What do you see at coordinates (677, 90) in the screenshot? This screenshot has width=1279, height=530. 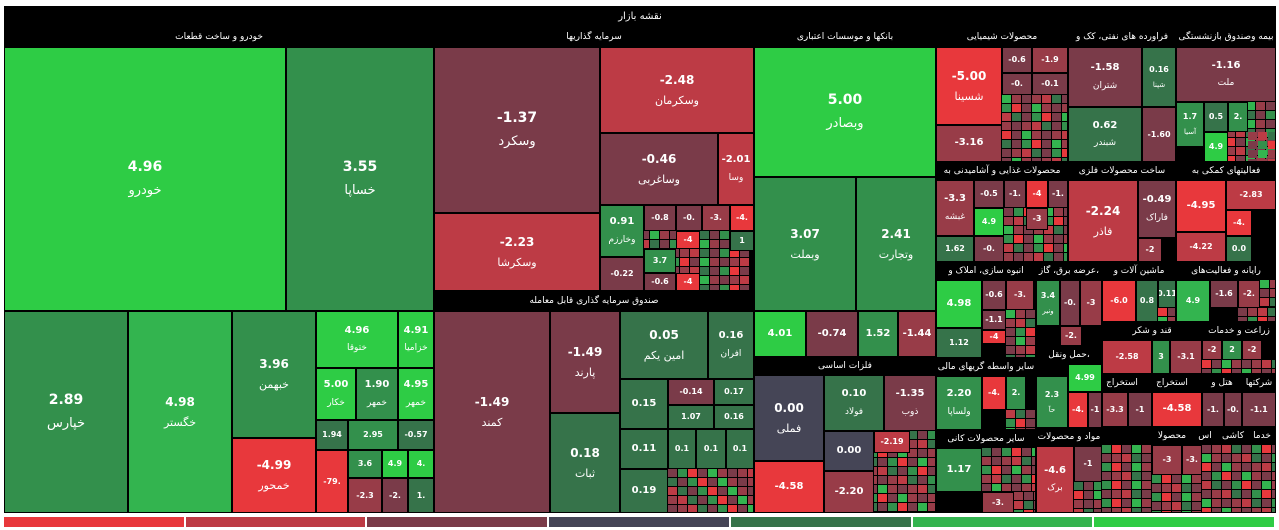 I see `stock-cell: -2.48 وسکرمان` at bounding box center [677, 90].